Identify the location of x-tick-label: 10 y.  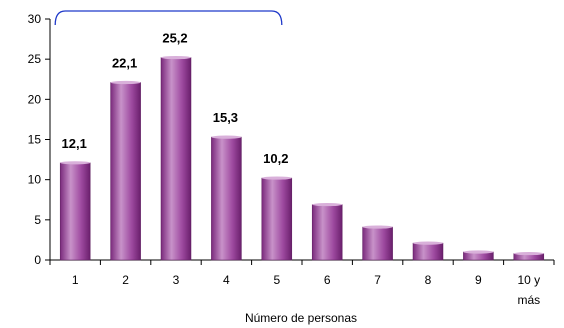
(528, 280).